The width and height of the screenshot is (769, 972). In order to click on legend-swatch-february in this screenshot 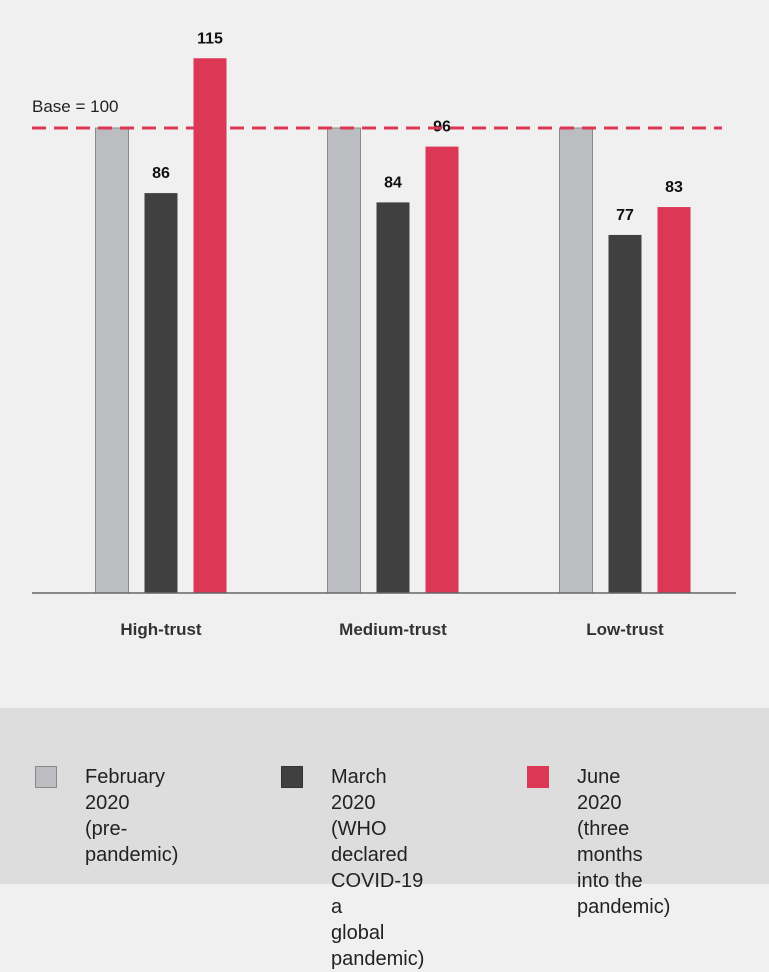, I will do `click(46, 777)`.